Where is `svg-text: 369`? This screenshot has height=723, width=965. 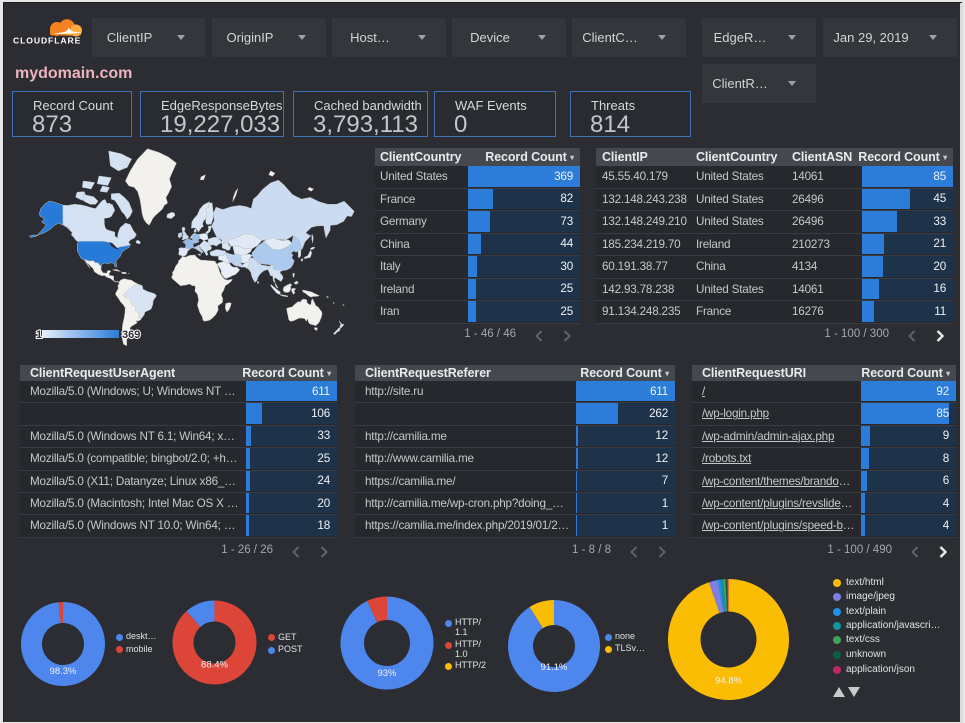 svg-text: 369 is located at coordinates (131, 335).